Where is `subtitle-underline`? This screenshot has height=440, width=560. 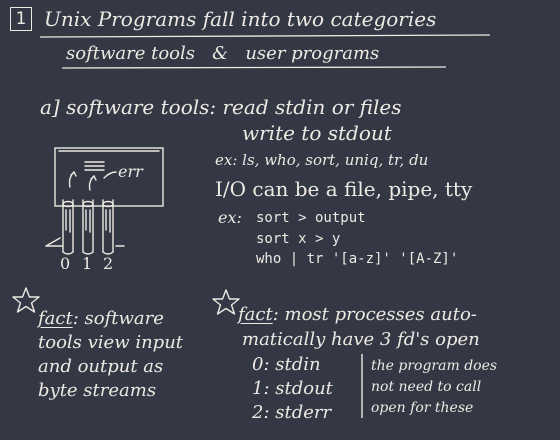 subtitle-underline is located at coordinates (254, 67).